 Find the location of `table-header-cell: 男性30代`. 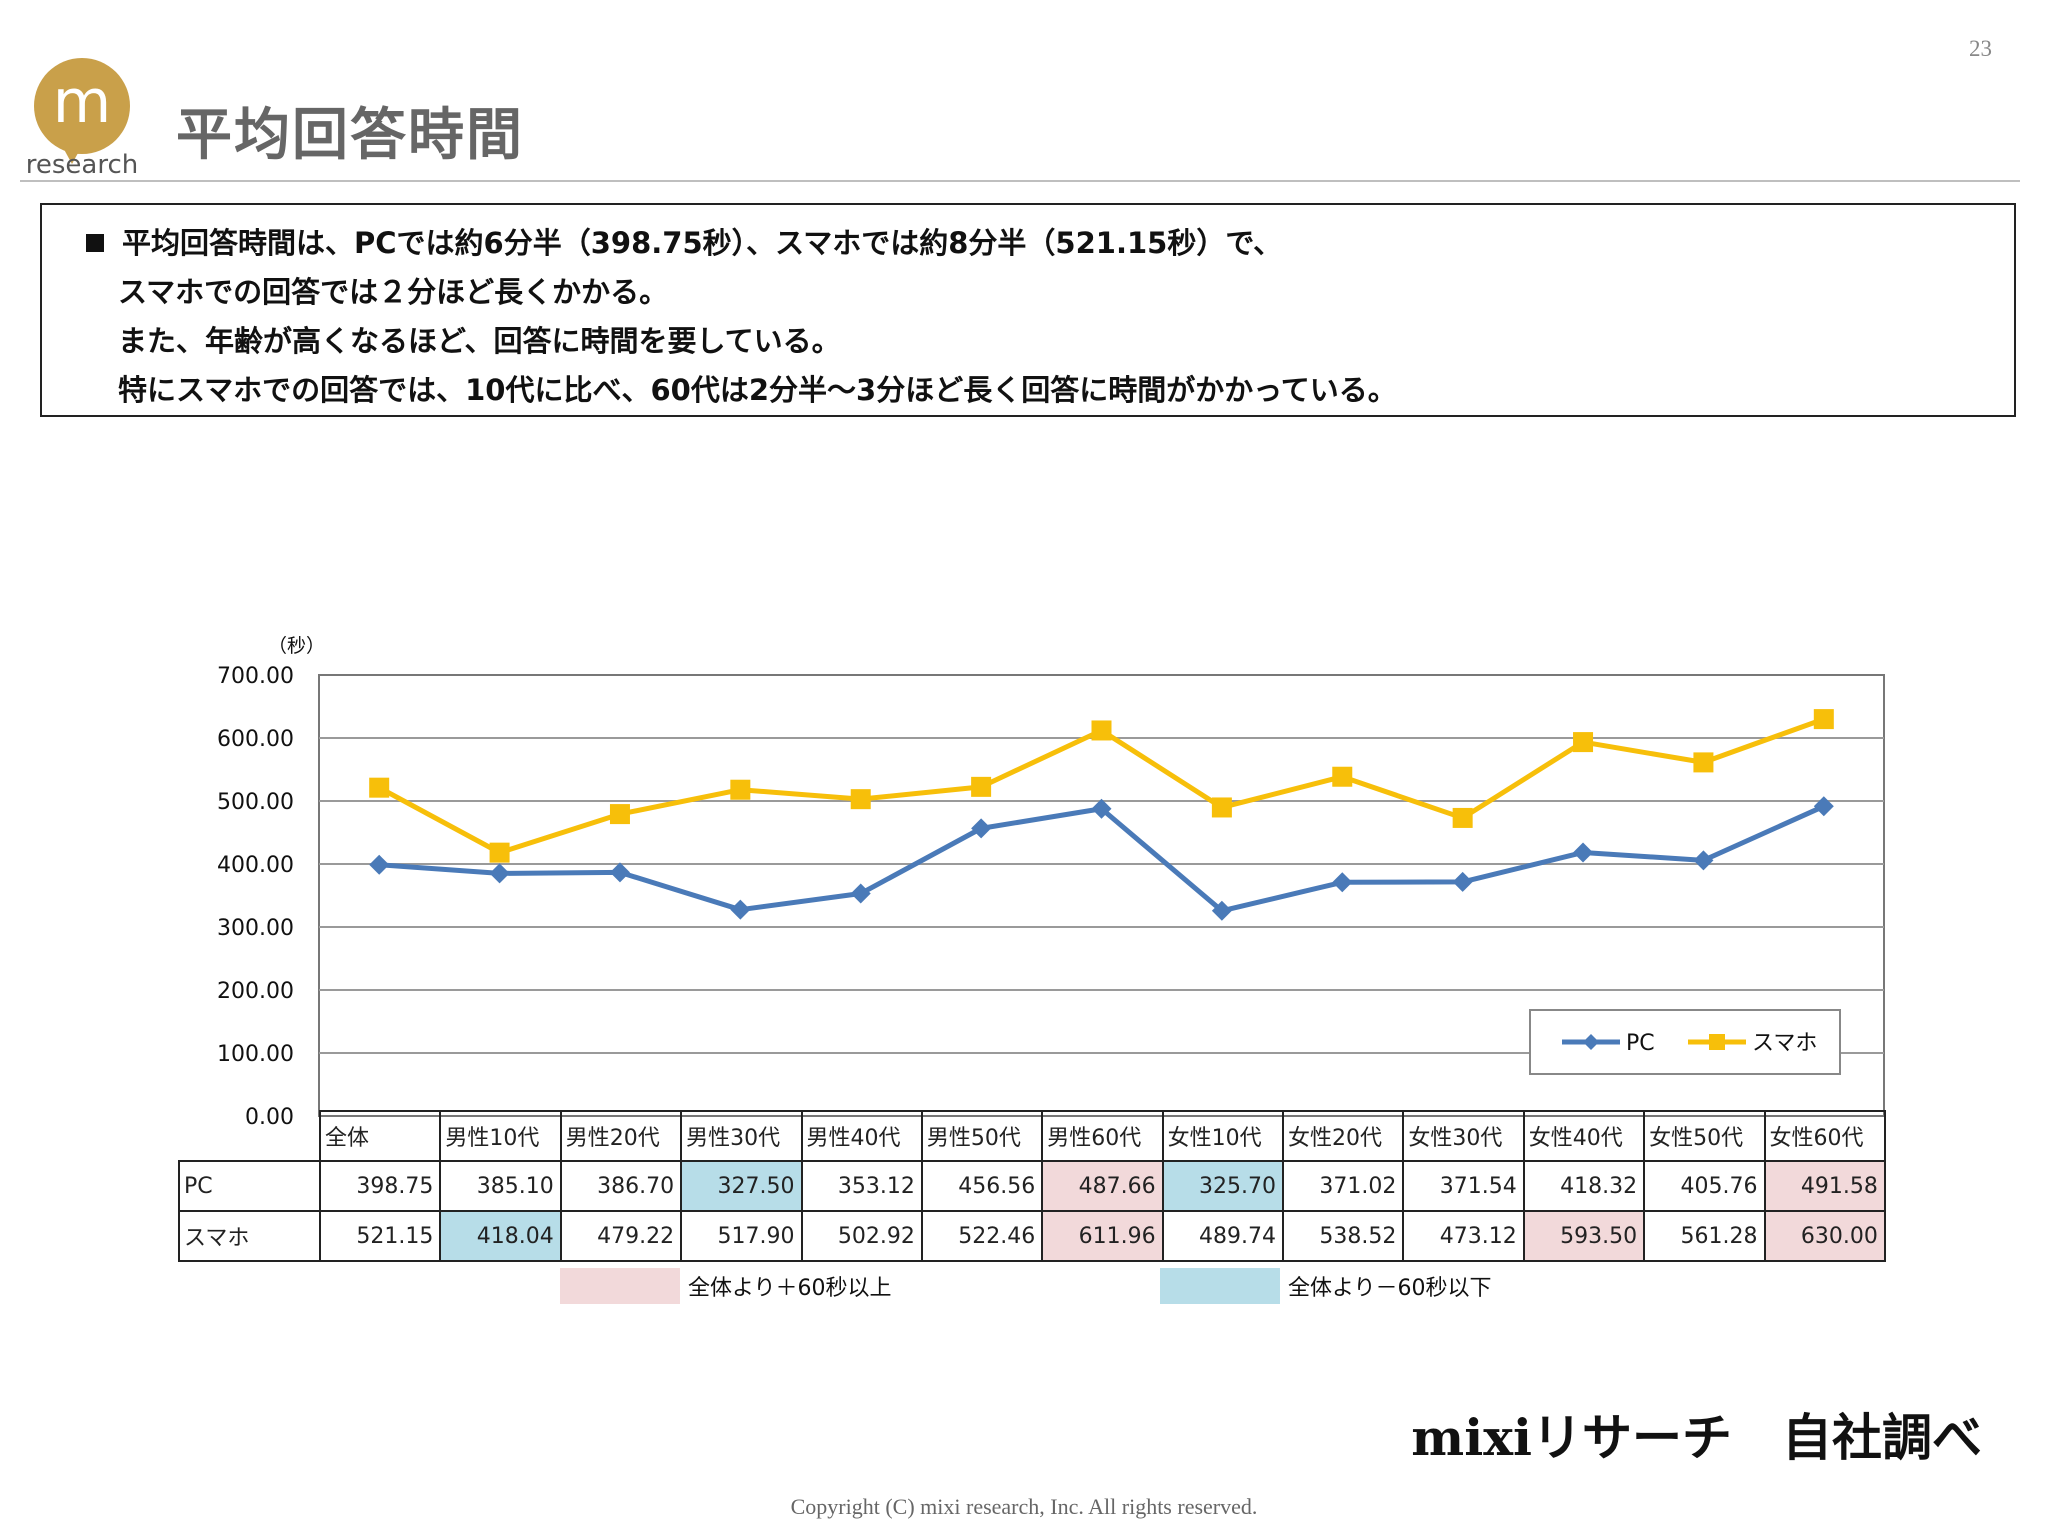

table-header-cell: 男性30代 is located at coordinates (741, 1136).